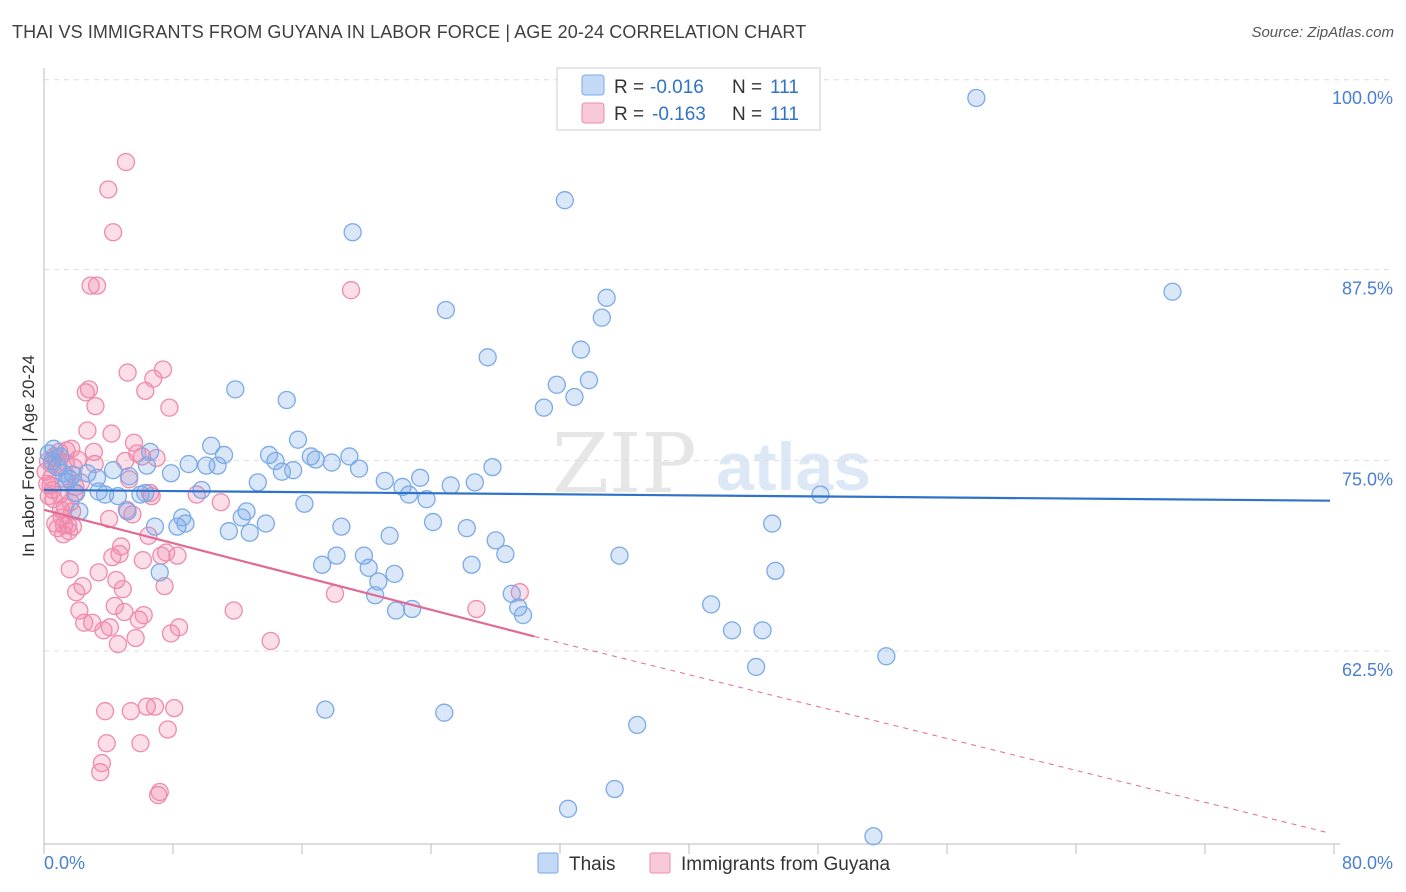 This screenshot has width=1406, height=892. What do you see at coordinates (1367, 289) in the screenshot?
I see `y-tick-label-2: 87.5%` at bounding box center [1367, 289].